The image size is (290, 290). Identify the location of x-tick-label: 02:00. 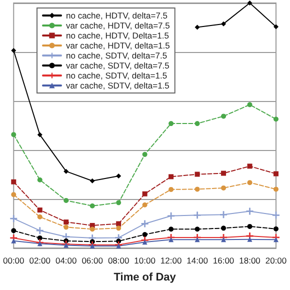
(40, 261).